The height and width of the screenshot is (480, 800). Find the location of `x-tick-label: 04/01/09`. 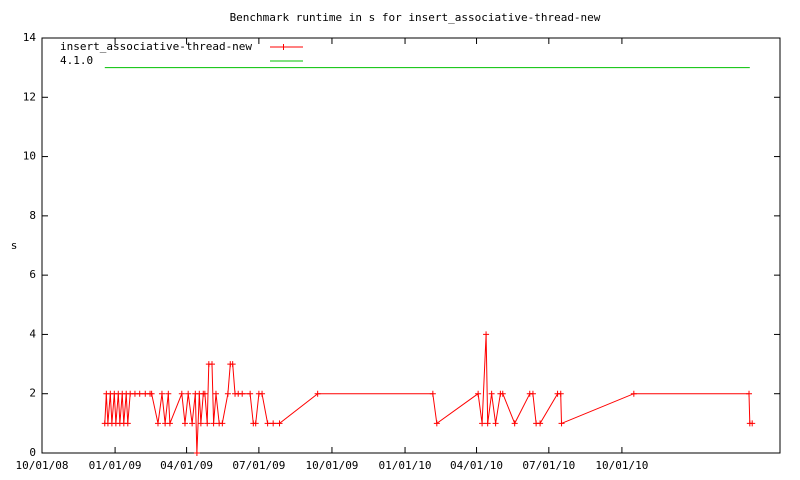

x-tick-label: 04/01/09 is located at coordinates (186, 465).